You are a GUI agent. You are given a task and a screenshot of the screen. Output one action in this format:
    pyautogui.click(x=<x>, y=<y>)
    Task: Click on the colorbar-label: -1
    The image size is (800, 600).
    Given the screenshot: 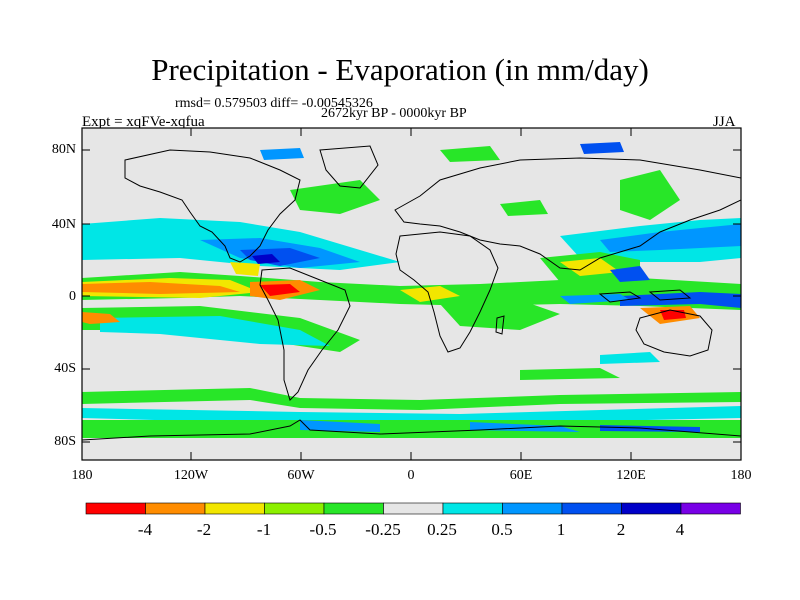 What is the action you would take?
    pyautogui.click(x=264, y=529)
    